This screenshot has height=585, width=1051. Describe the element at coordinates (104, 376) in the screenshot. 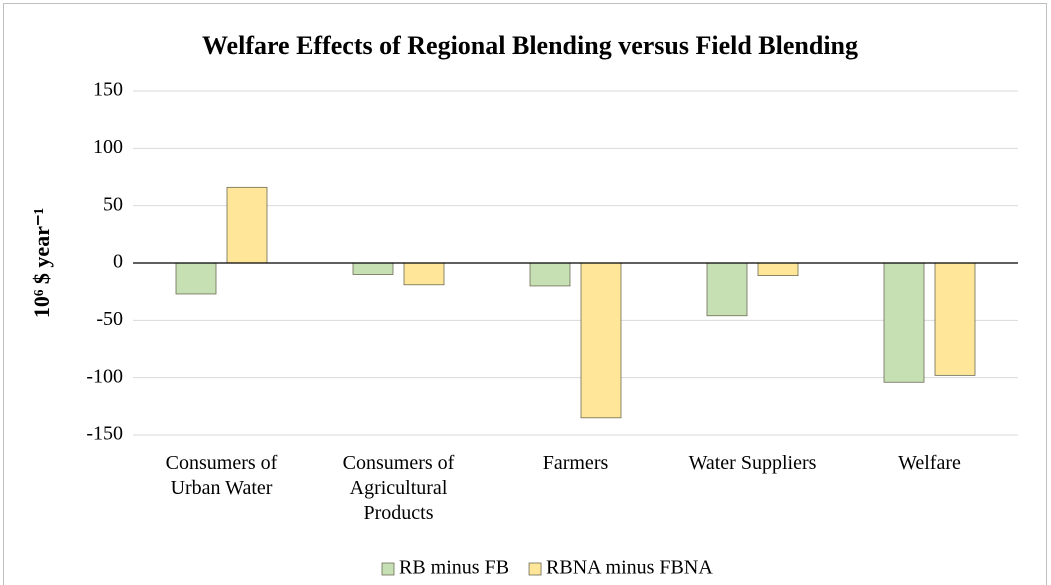

I see `y-tick-label: -100` at that location.